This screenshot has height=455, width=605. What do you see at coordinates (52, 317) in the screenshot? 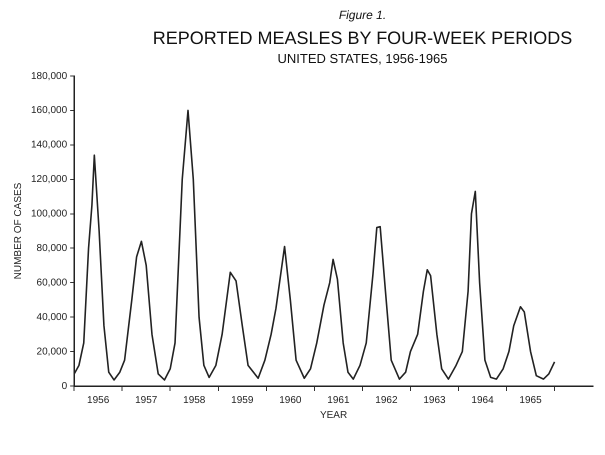
I see `y-tick-label: 40,000` at bounding box center [52, 317].